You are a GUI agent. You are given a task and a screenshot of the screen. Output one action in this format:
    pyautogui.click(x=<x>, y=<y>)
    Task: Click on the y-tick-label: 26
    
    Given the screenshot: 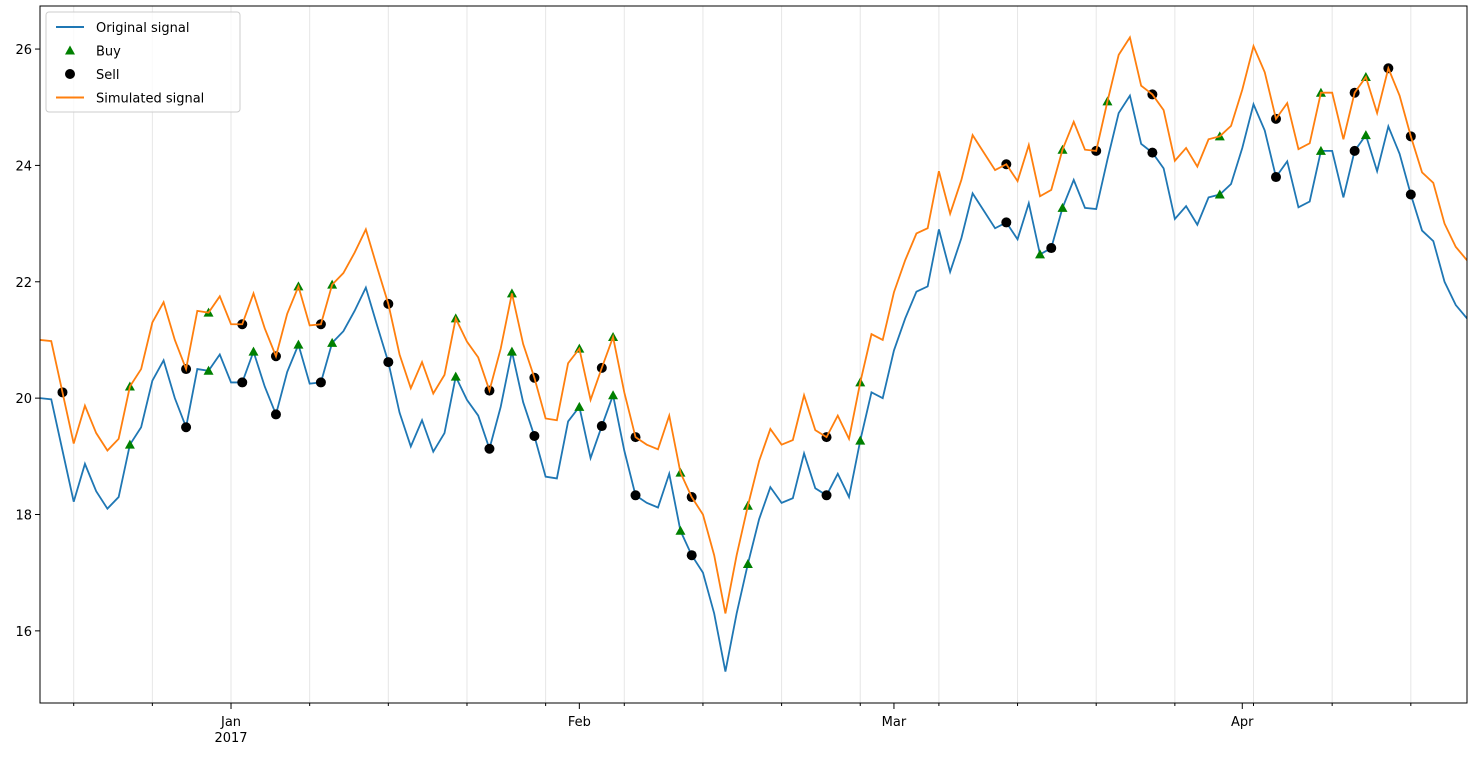 What is the action you would take?
    pyautogui.click(x=23, y=50)
    